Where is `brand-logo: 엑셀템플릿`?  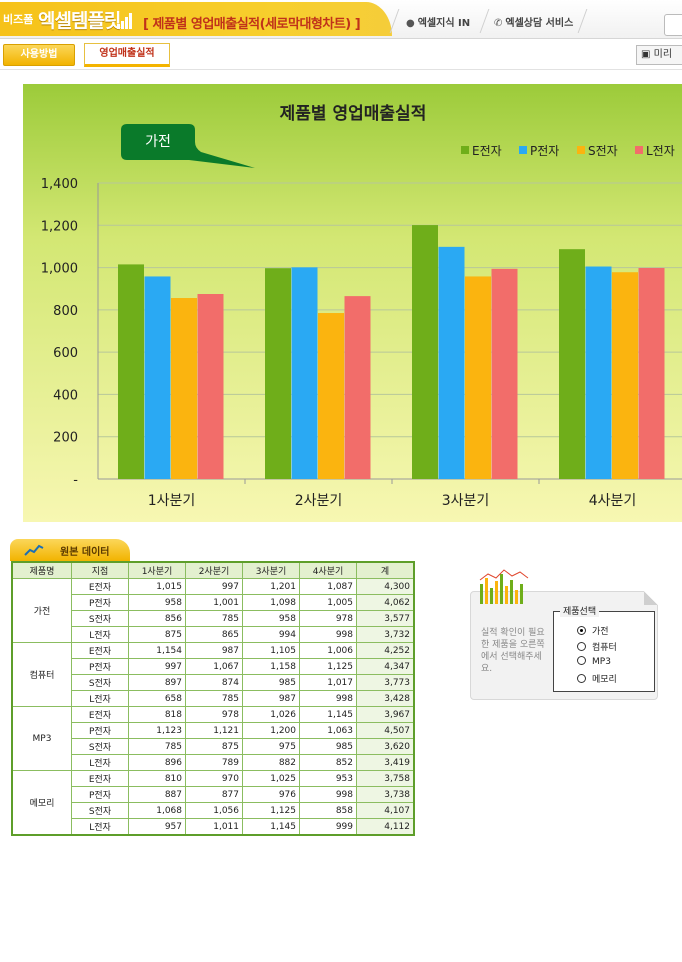
brand-logo: 엑셀템플릿 is located at coordinates (79, 21).